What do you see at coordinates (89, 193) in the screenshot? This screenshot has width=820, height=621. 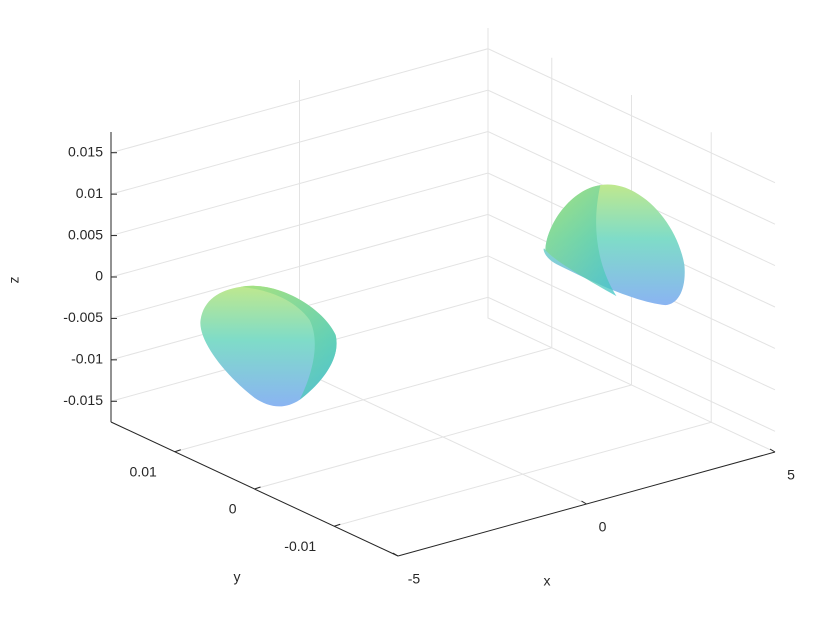 I see `z-tick-label: 0.01` at bounding box center [89, 193].